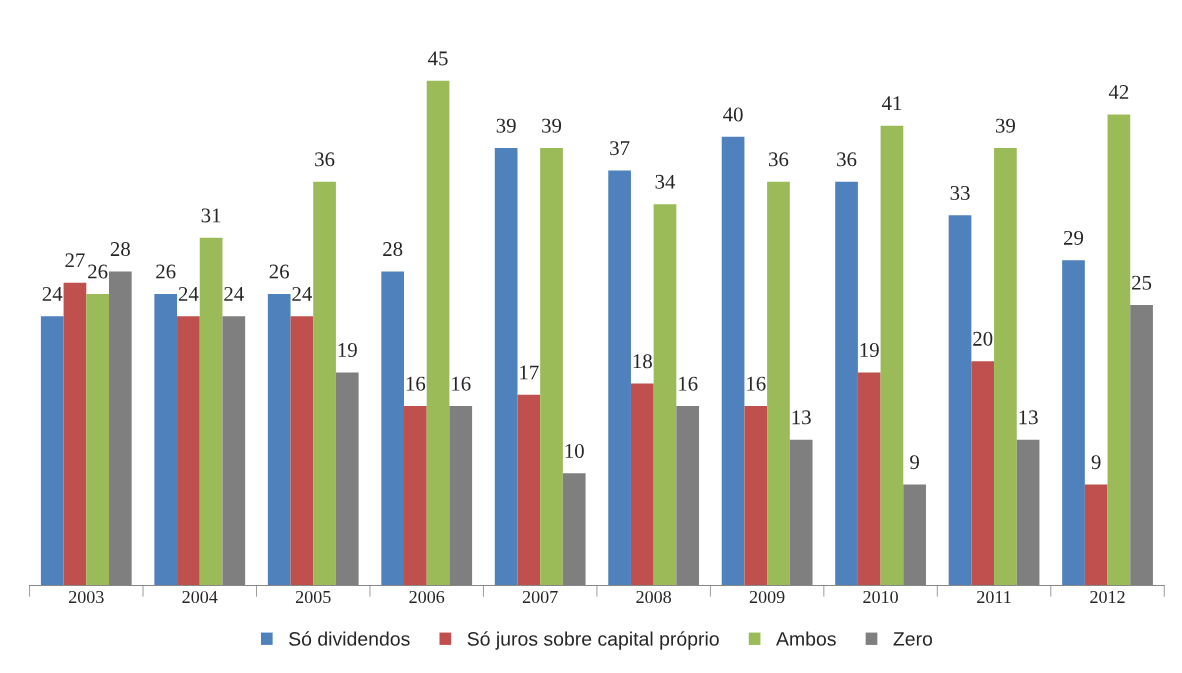  I want to click on legend-label: Só juros sobre capital próprio, so click(593, 640).